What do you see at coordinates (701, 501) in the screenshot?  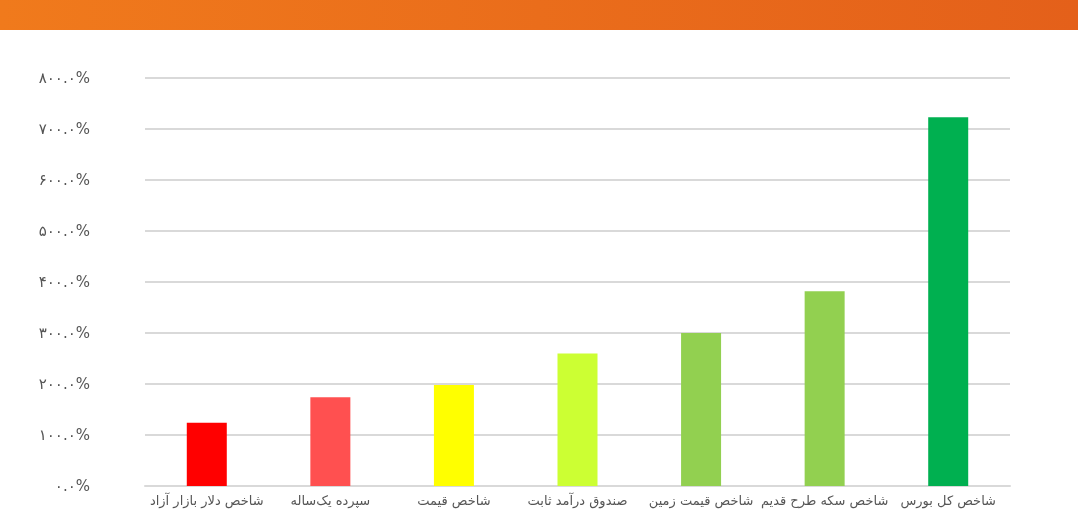 I see `x-tick-label: شاخص قیمت زمین` at bounding box center [701, 501].